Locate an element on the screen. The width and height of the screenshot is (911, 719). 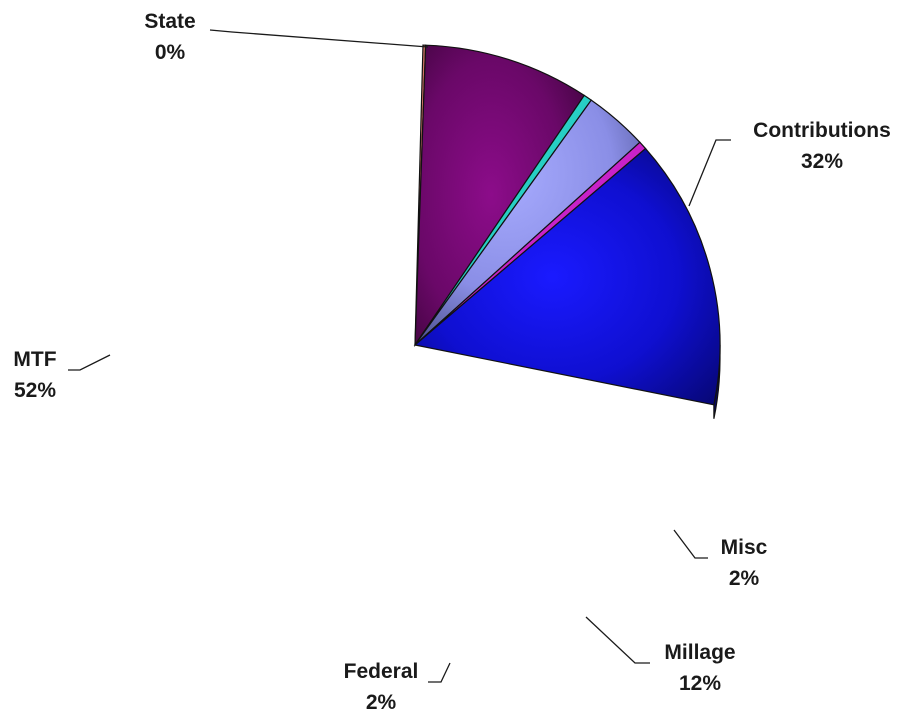
leader-line-state is located at coordinates (319, 38).